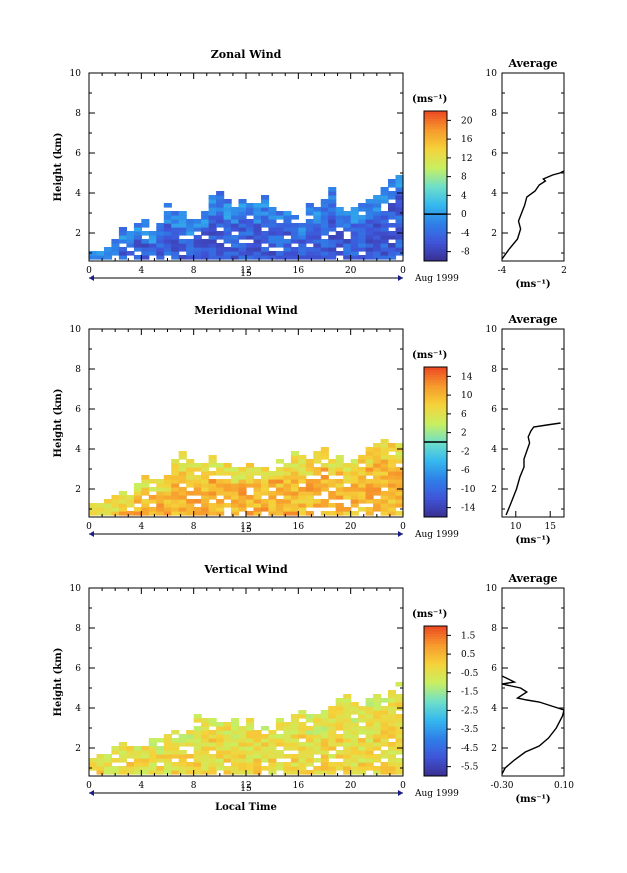 This screenshot has height=873, width=627. Describe the element at coordinates (429, 99) in the screenshot. I see `colorbar-unit: (ms⁻¹)` at that location.